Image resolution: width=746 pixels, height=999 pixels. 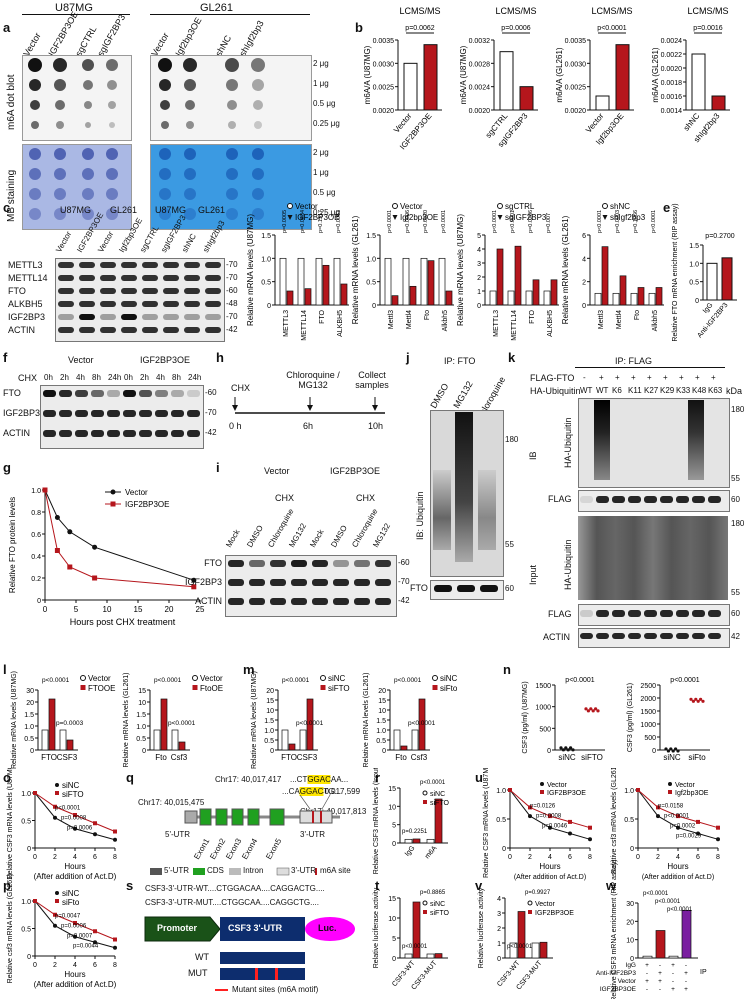 What do you see at coordinates (333, 811) in the screenshot?
I see `q-coord-3: Chr17: 40,017,813` at bounding box center [333, 811].